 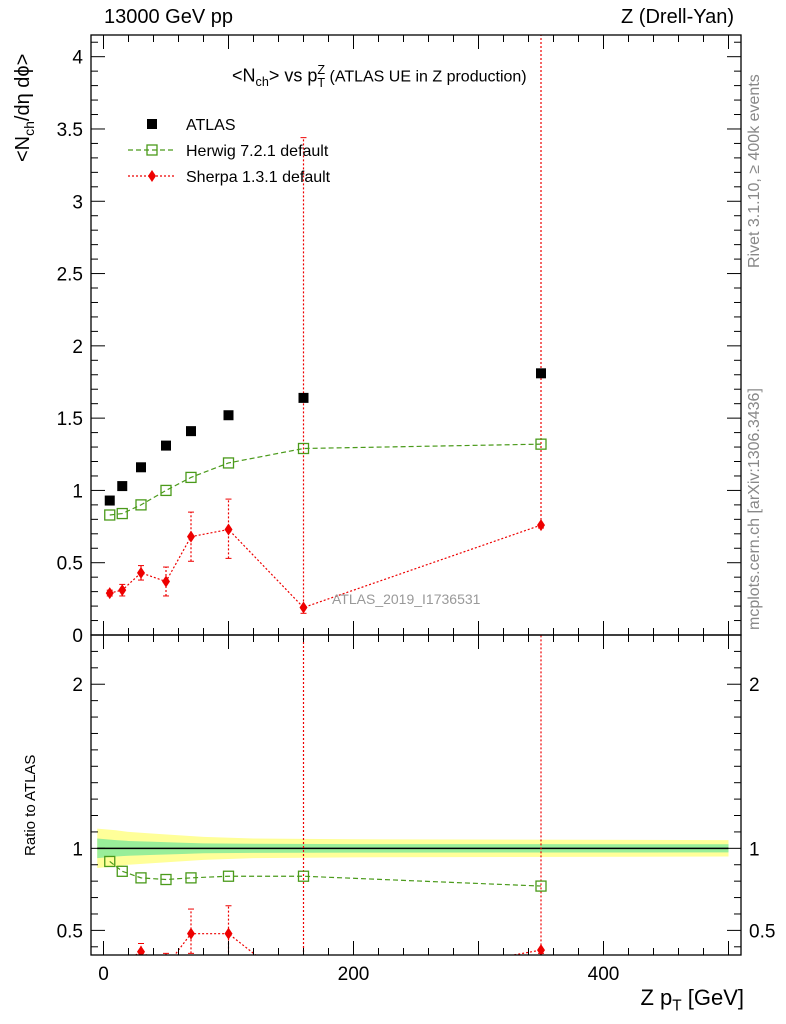 I want to click on rivet-version-label: Rivet 3.1.10, ≥ 400k events, so click(x=754, y=171).